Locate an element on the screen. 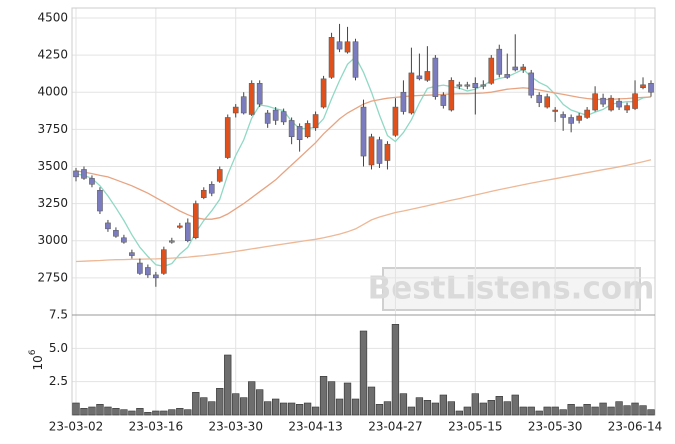 This screenshot has width=675, height=444. y-tick-label: 3750 is located at coordinates (52, 129).